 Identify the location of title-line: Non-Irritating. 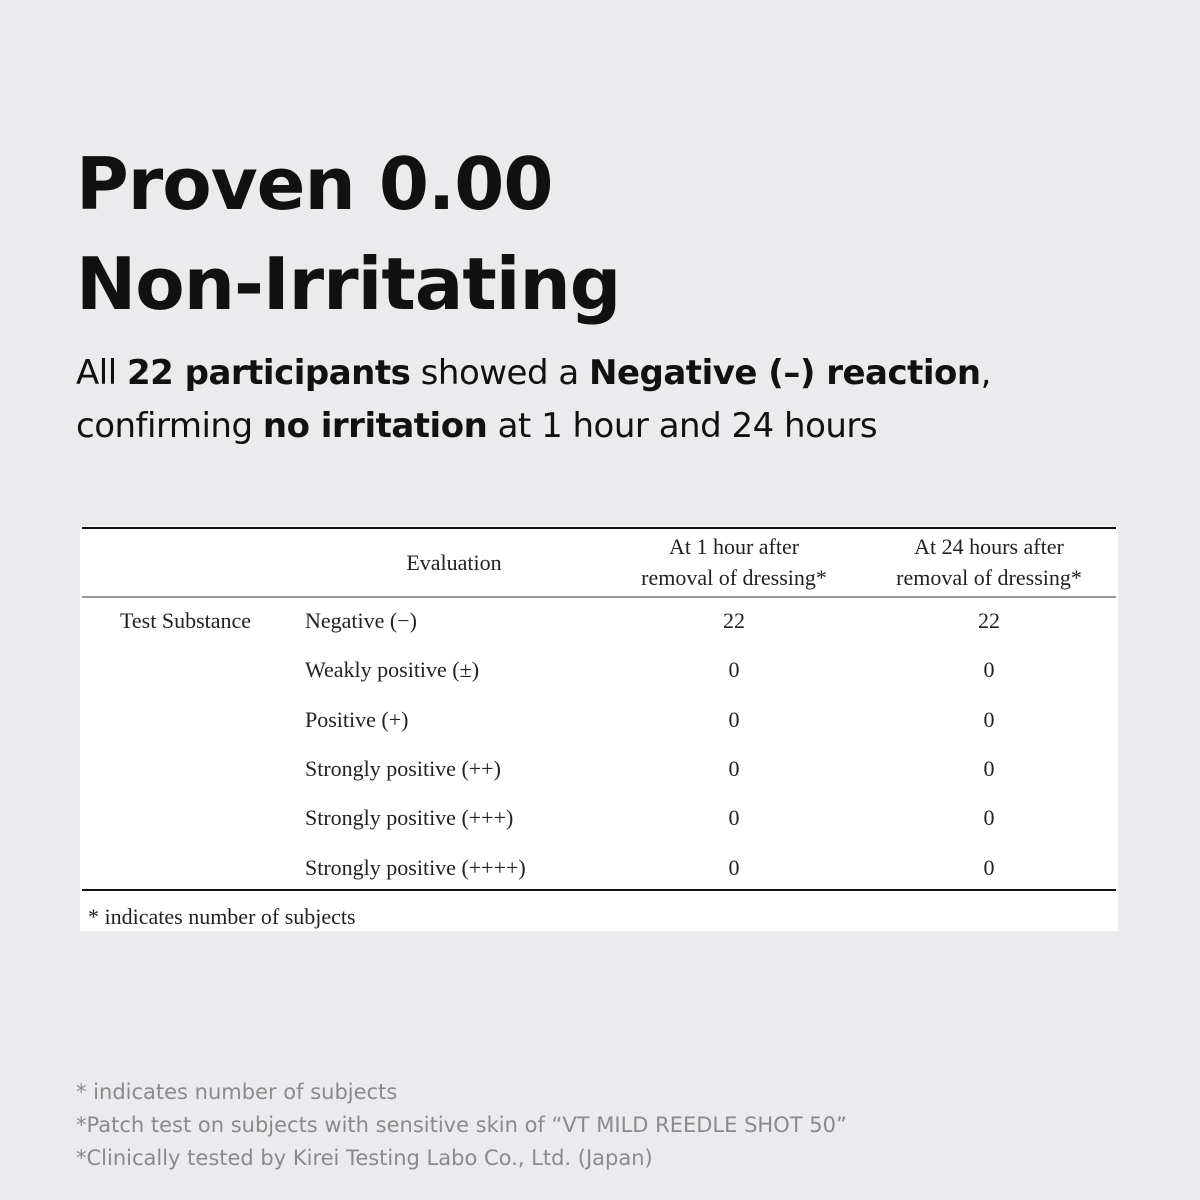
(348, 284).